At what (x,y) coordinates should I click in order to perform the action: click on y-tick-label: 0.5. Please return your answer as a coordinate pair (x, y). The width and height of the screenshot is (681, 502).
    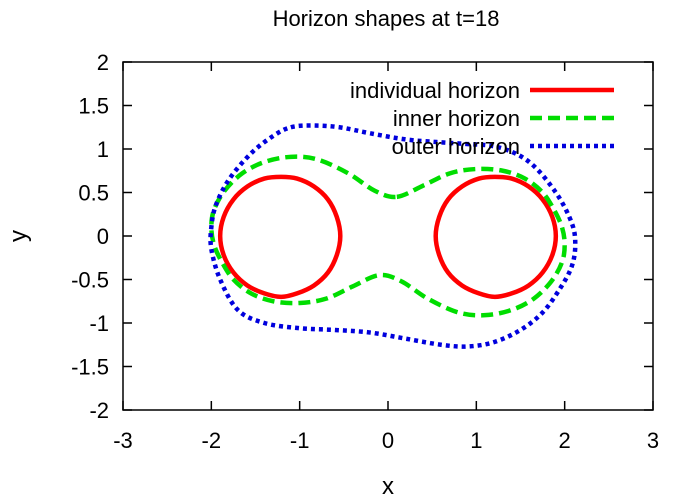
    Looking at the image, I should click on (93, 193).